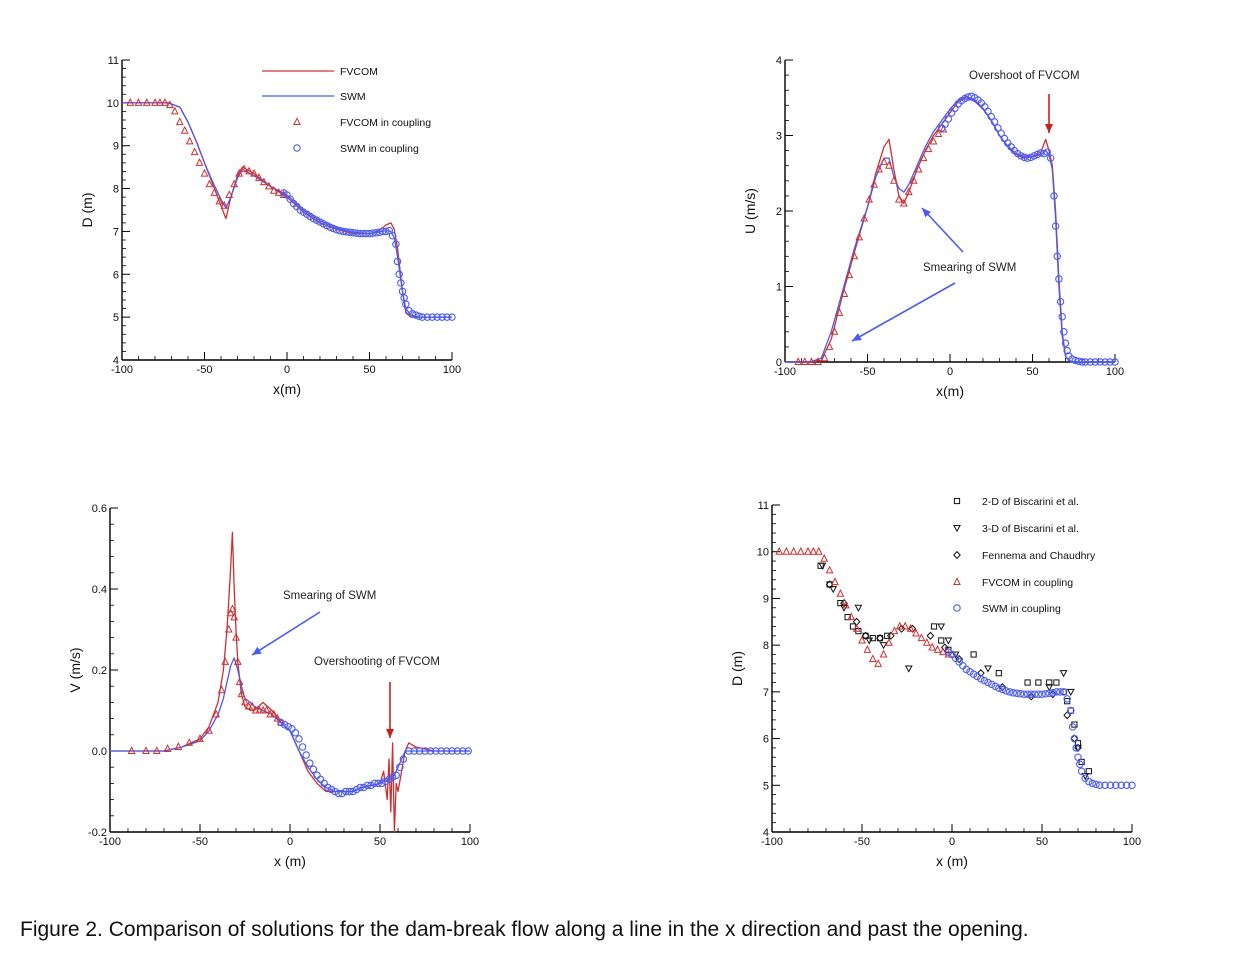 This screenshot has height=954, width=1236. I want to click on x-tick-label: -100, so click(110, 842).